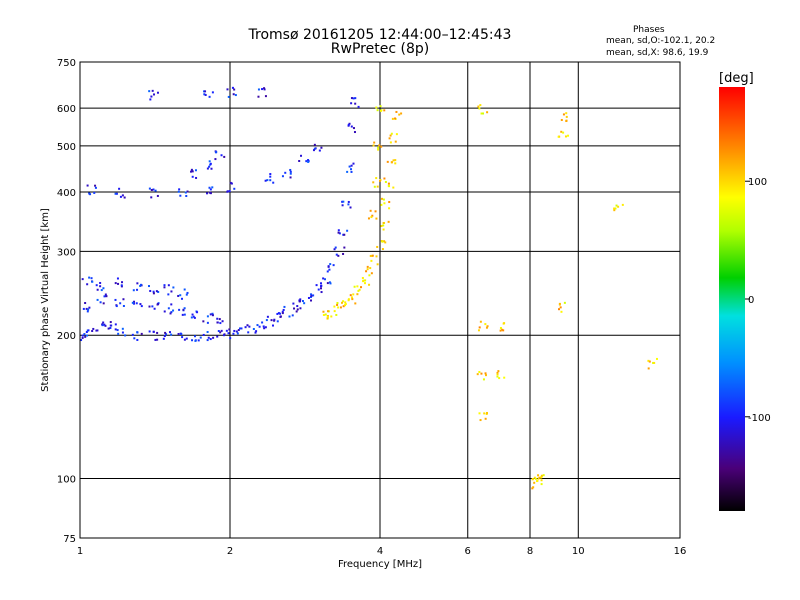 The image size is (800, 600). Describe the element at coordinates (680, 551) in the screenshot. I see `x-tick-label: 16` at that location.